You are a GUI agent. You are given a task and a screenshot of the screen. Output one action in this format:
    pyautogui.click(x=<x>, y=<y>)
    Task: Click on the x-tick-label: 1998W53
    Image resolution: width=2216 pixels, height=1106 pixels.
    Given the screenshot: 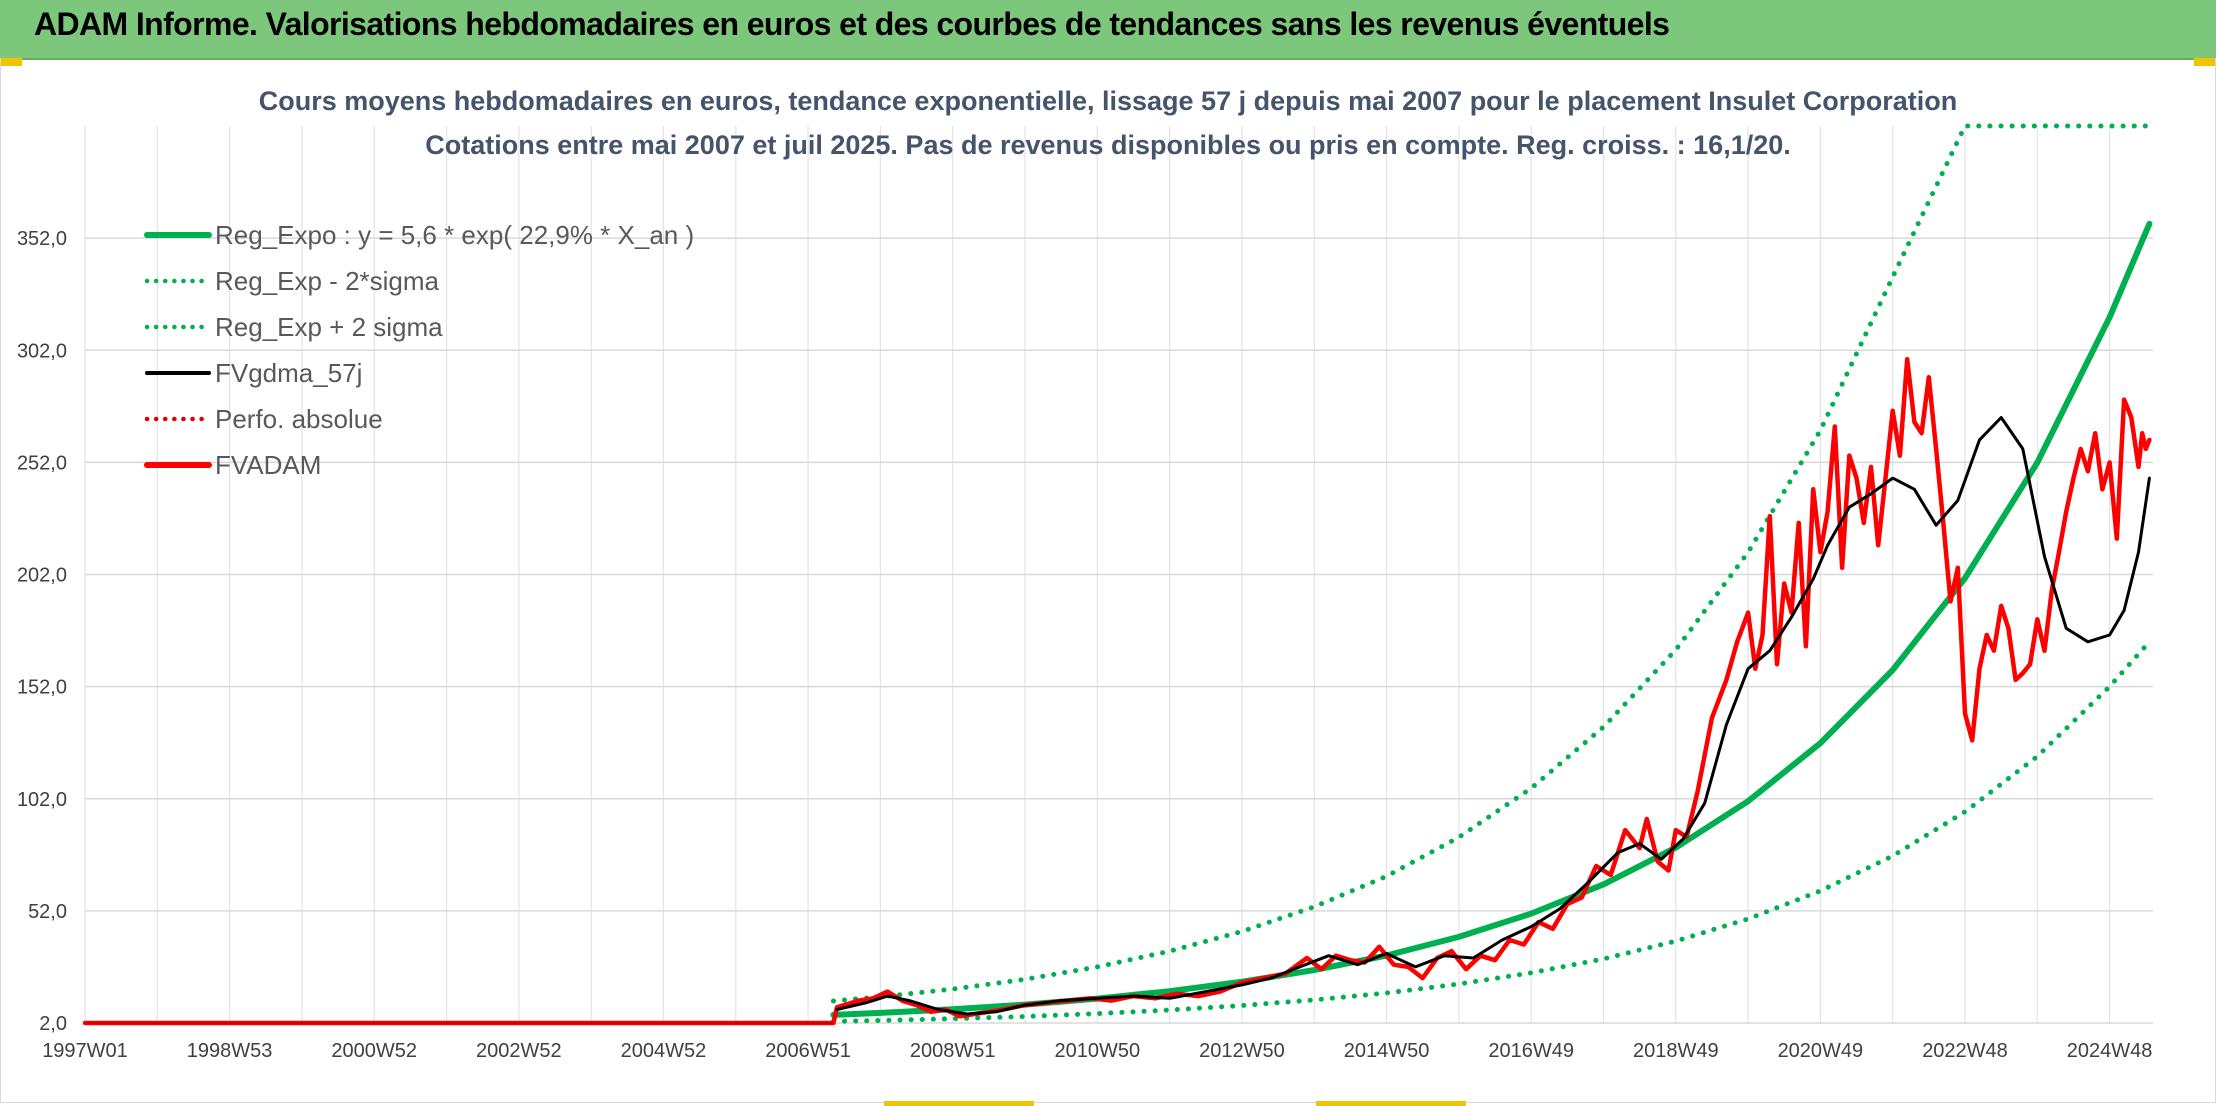 What is the action you would take?
    pyautogui.click(x=230, y=1051)
    